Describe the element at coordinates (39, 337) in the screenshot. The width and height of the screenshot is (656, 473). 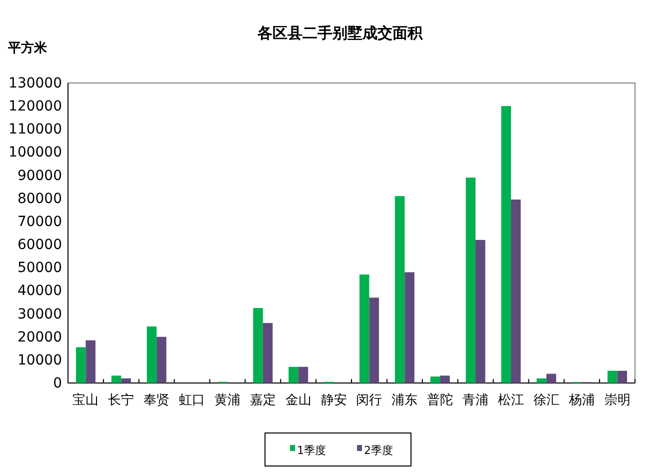
I see `y-tick-label: 20000` at that location.